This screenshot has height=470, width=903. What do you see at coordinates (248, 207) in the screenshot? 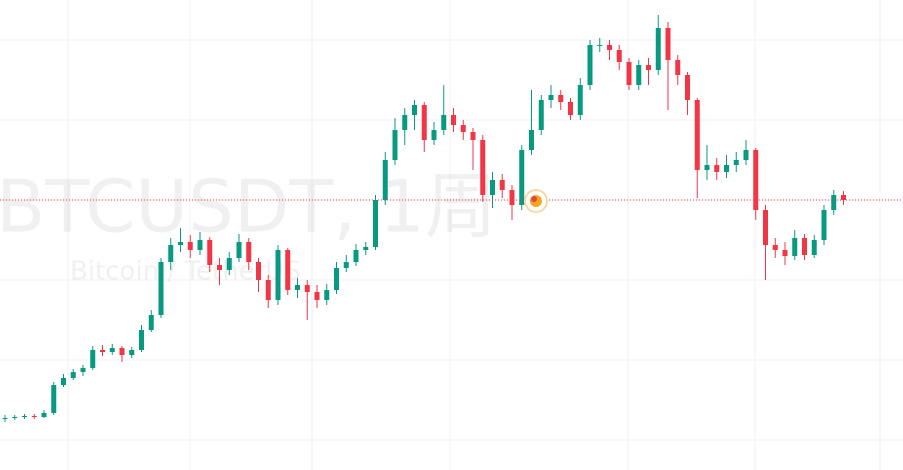
I see `watermark-title: BTCUSDT, 1周` at bounding box center [248, 207].